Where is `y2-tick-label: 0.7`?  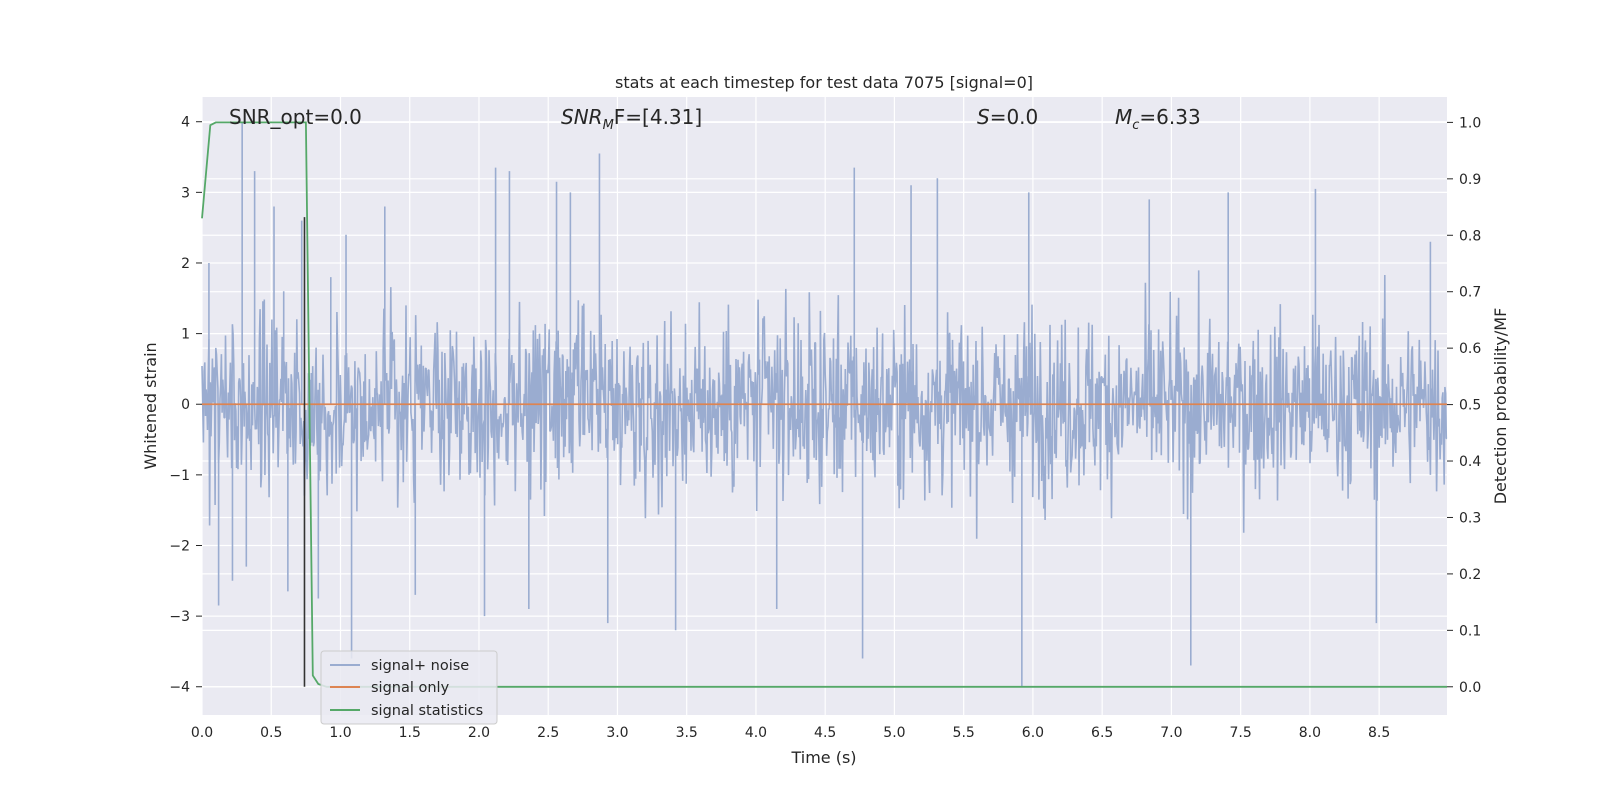
y2-tick-label: 0.7 is located at coordinates (1470, 293).